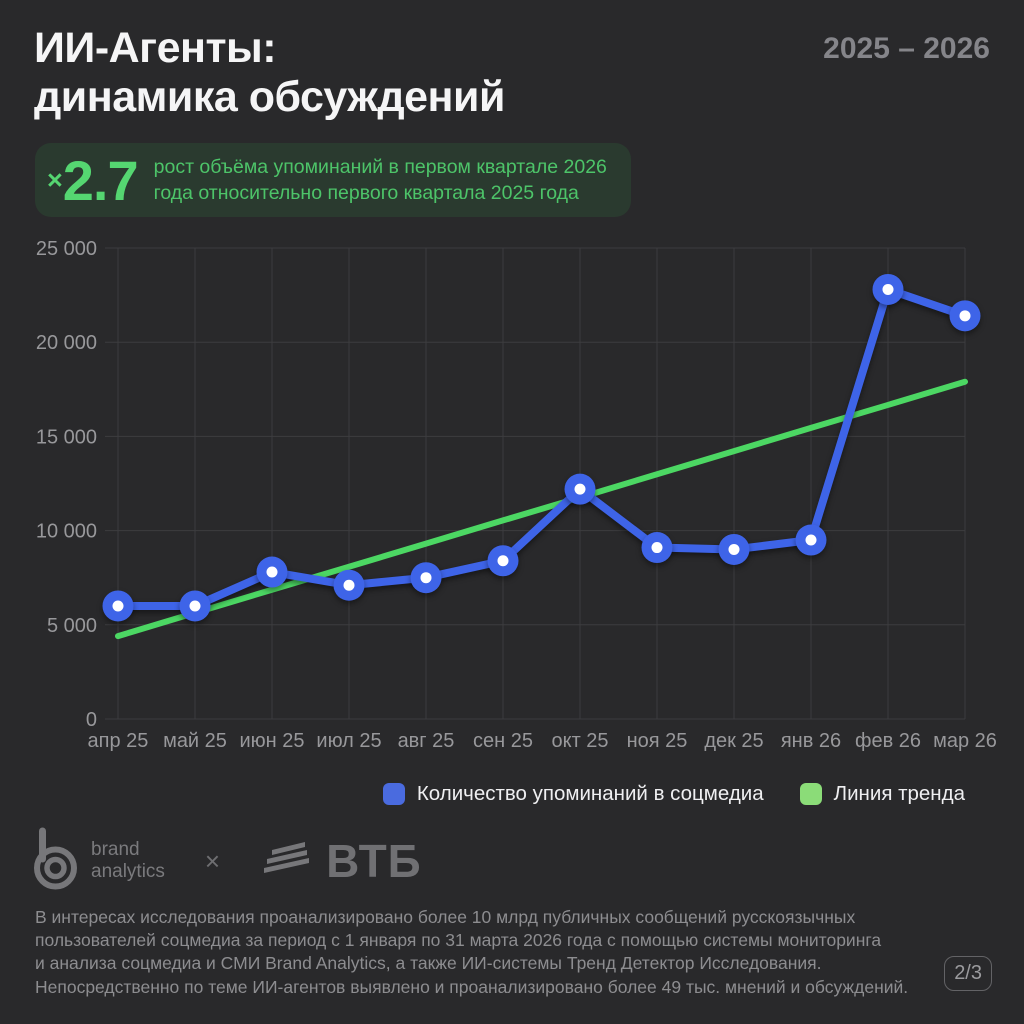 The width and height of the screenshot is (1024, 1024). Describe the element at coordinates (128, 871) in the screenshot. I see `brand-analytics-wordmark-line2: analytics` at that location.